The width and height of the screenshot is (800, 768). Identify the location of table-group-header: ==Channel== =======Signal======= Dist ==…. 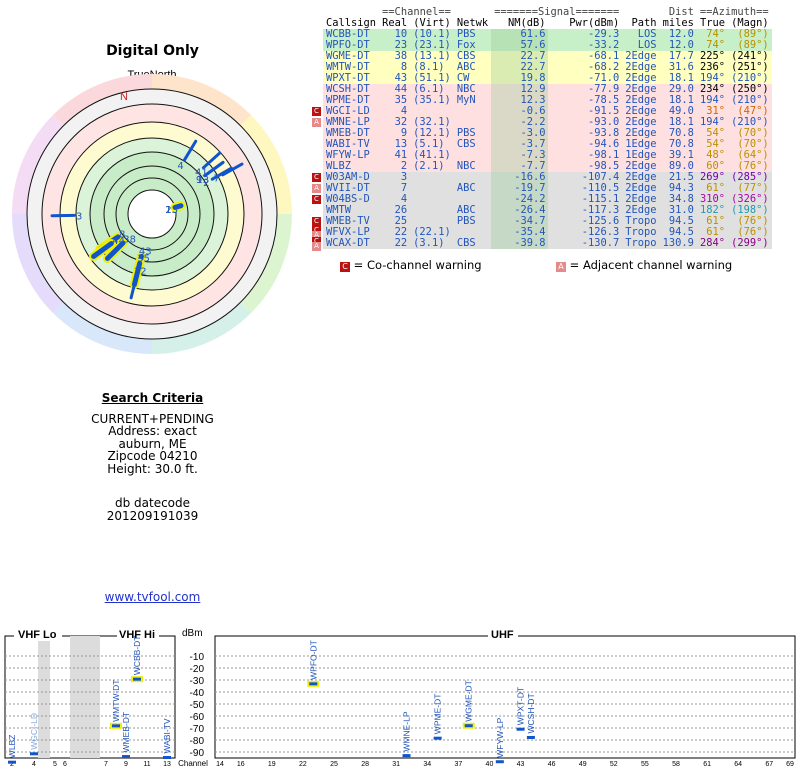
(547, 12).